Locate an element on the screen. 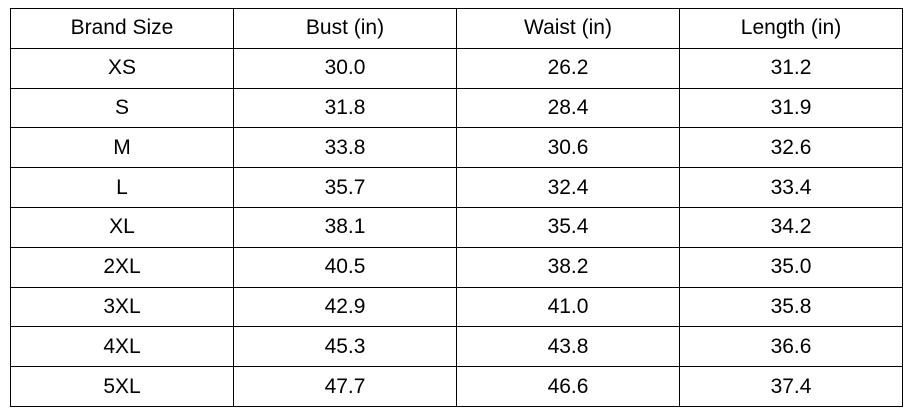 The image size is (914, 417). header-cell: Waist (in) is located at coordinates (568, 28).